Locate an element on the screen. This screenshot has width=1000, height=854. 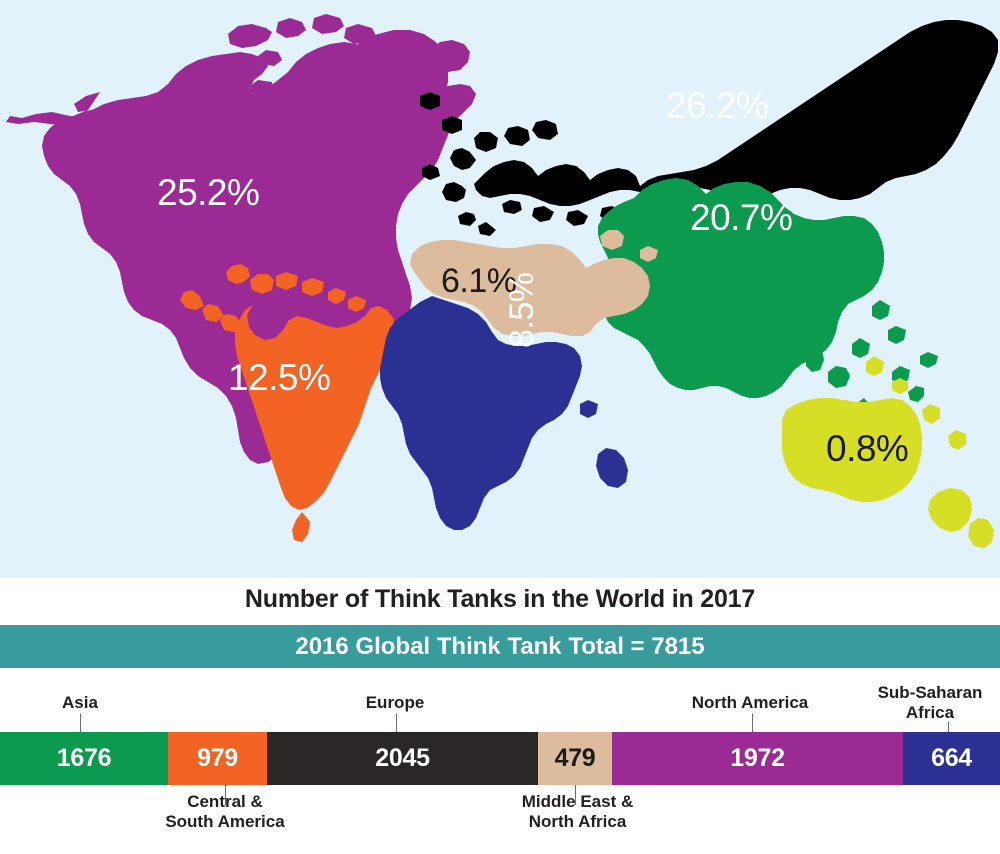
map-region-oceania is located at coordinates (888, 452).